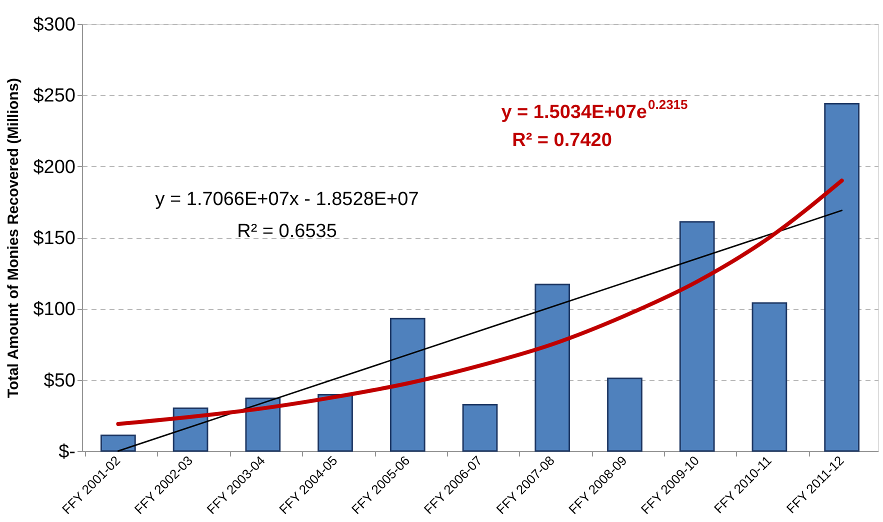  I want to click on y-tick-label: $300, so click(54, 25).